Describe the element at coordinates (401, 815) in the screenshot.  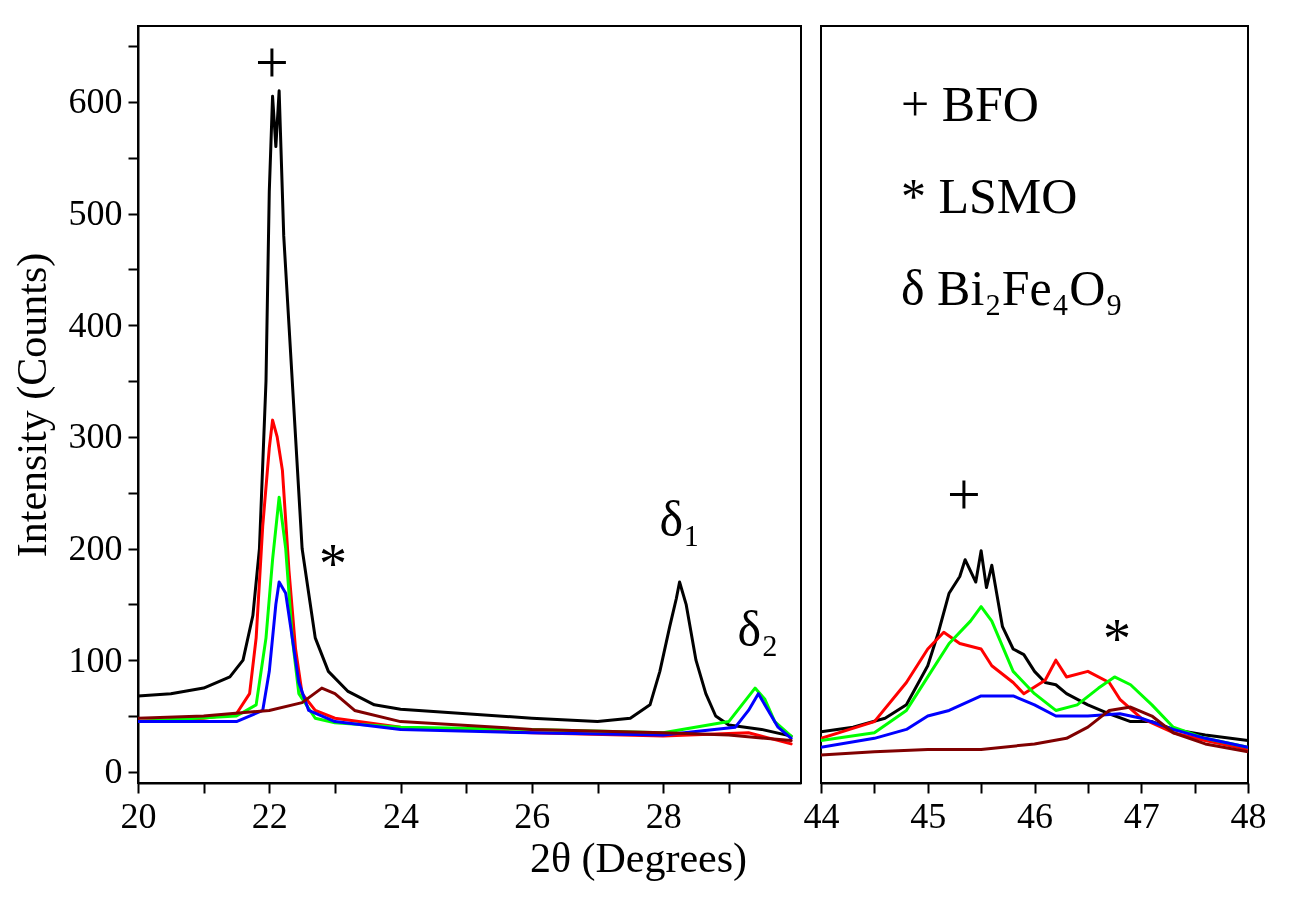
I see `x-tick-label: 24` at that location.